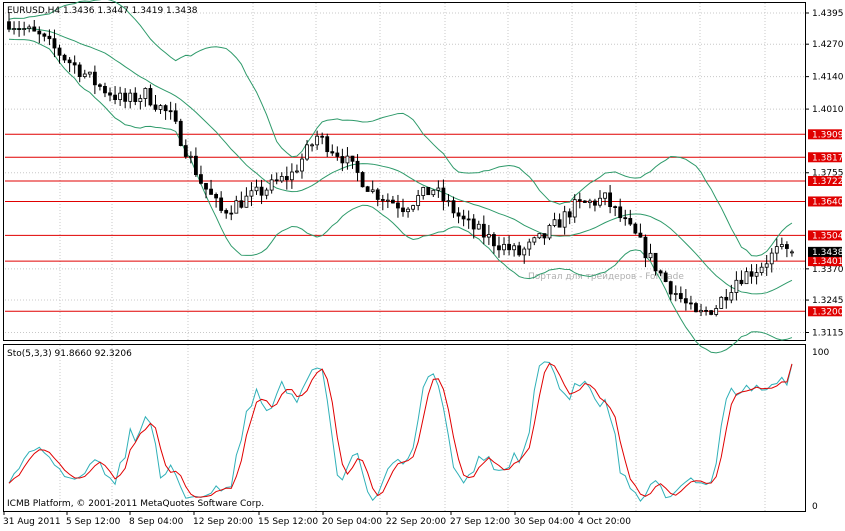 The width and height of the screenshot is (845, 531). What do you see at coordinates (480, 522) in the screenshot?
I see `time-tick-label: 27 Sep 12:00` at bounding box center [480, 522].